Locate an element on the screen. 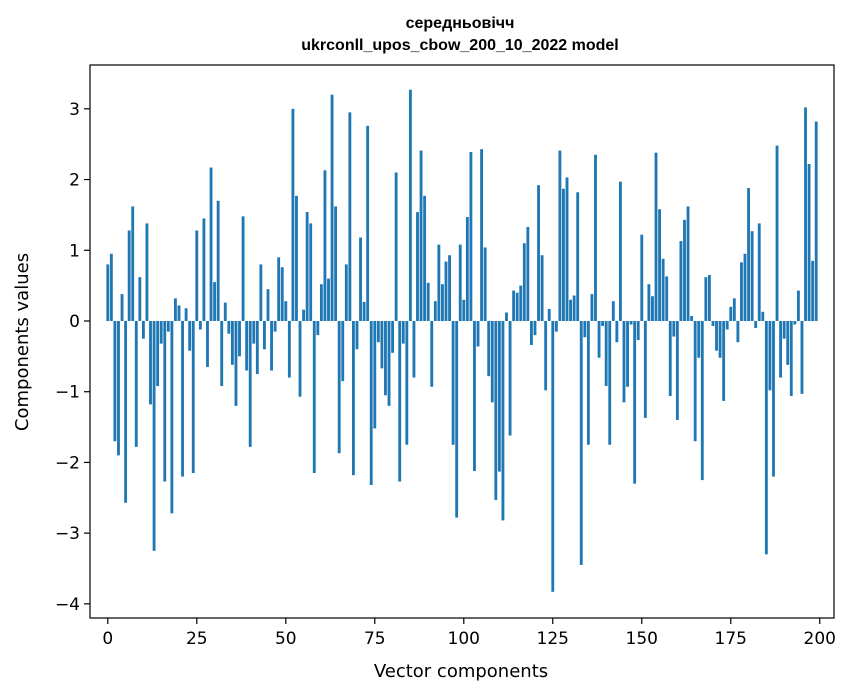 The image size is (847, 696). y-tick-label: −2 is located at coordinates (67, 463).